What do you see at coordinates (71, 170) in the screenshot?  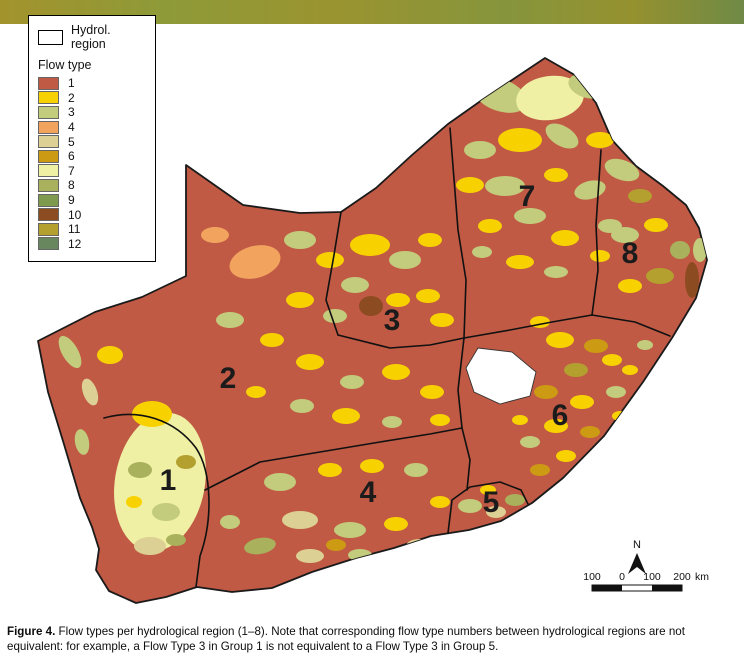 I see `flow-type-label: 7` at bounding box center [71, 170].